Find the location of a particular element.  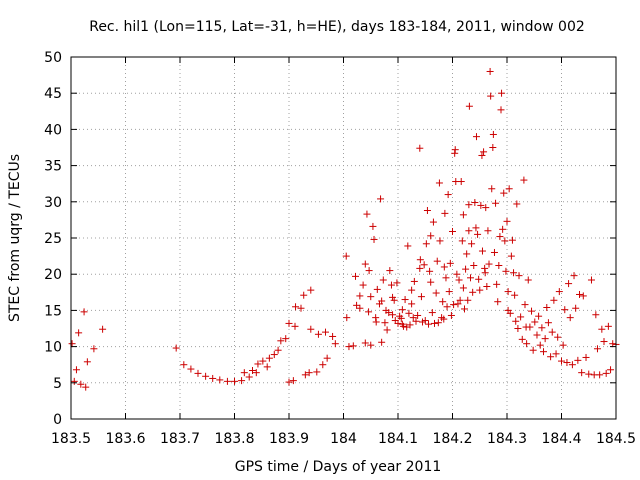

y-tick-label: 20 is located at coordinates (53, 275).